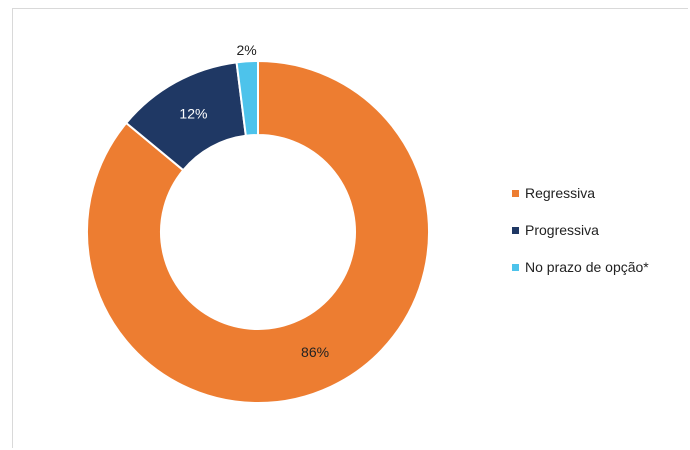 The height and width of the screenshot is (450, 690). I want to click on label-progressiva: 12%, so click(193, 113).